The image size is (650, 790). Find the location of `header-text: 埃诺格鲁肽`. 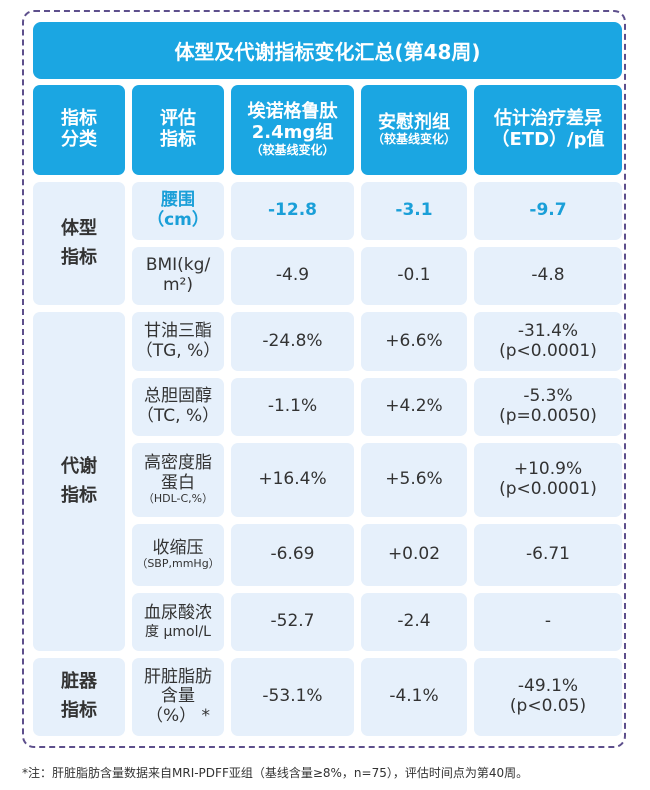

header-text: 埃诺格鲁肽 is located at coordinates (292, 112).